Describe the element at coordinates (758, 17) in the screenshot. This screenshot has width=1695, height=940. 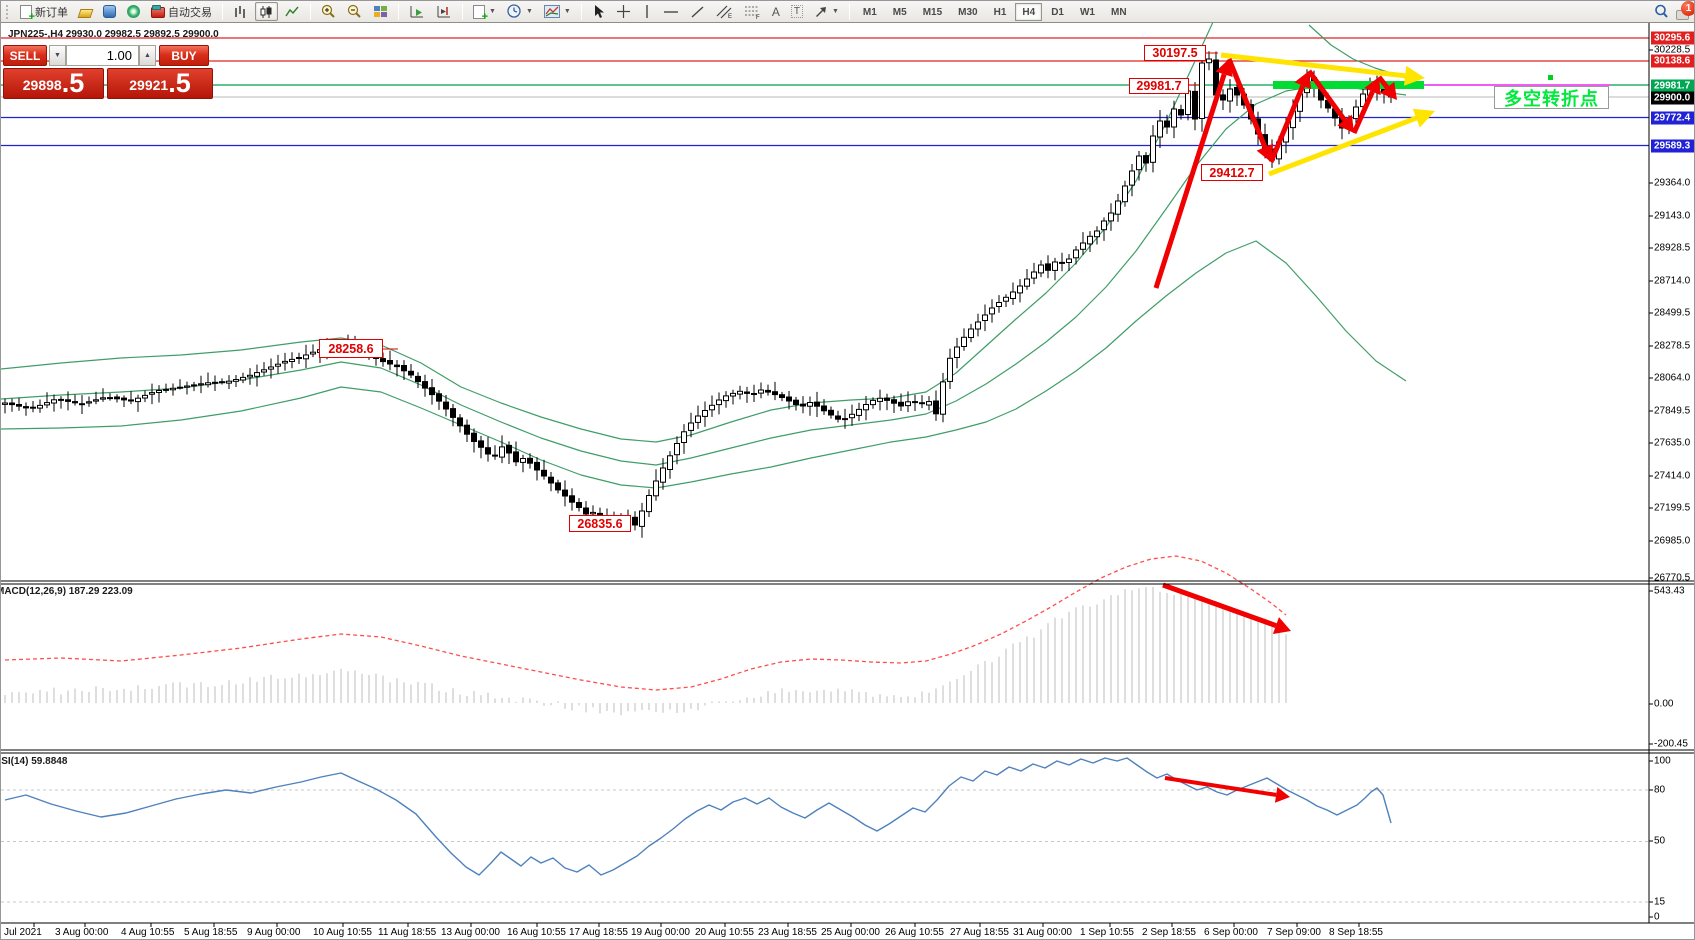
I see `svg-text: F` at that location.